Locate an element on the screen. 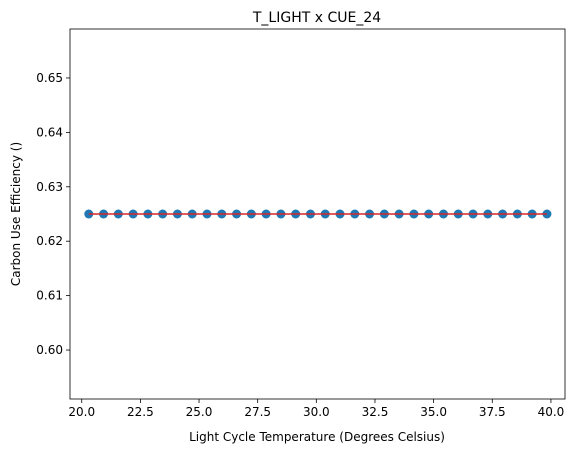 This screenshot has height=453, width=576. x-tick-label: 37.5 is located at coordinates (492, 412).